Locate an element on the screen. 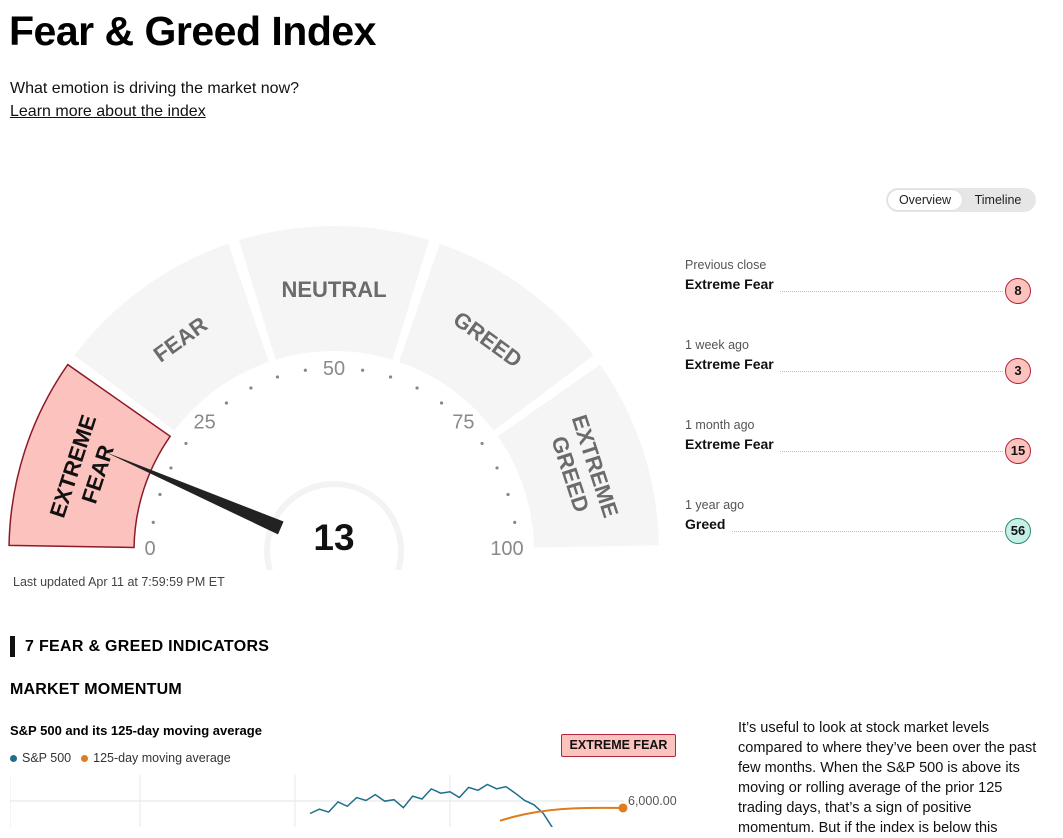 This screenshot has width=1063, height=838. tab-timeline: Timeline is located at coordinates (998, 200).